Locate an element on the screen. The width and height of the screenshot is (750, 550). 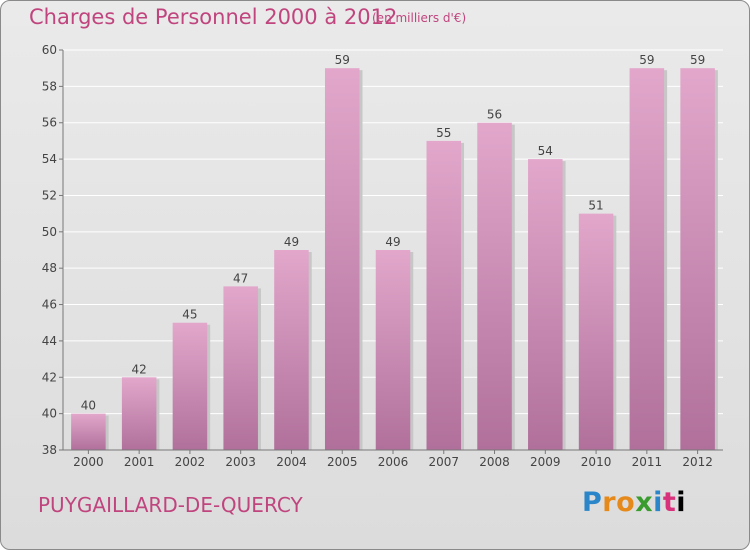
logo-letter: r is located at coordinates (609, 502).